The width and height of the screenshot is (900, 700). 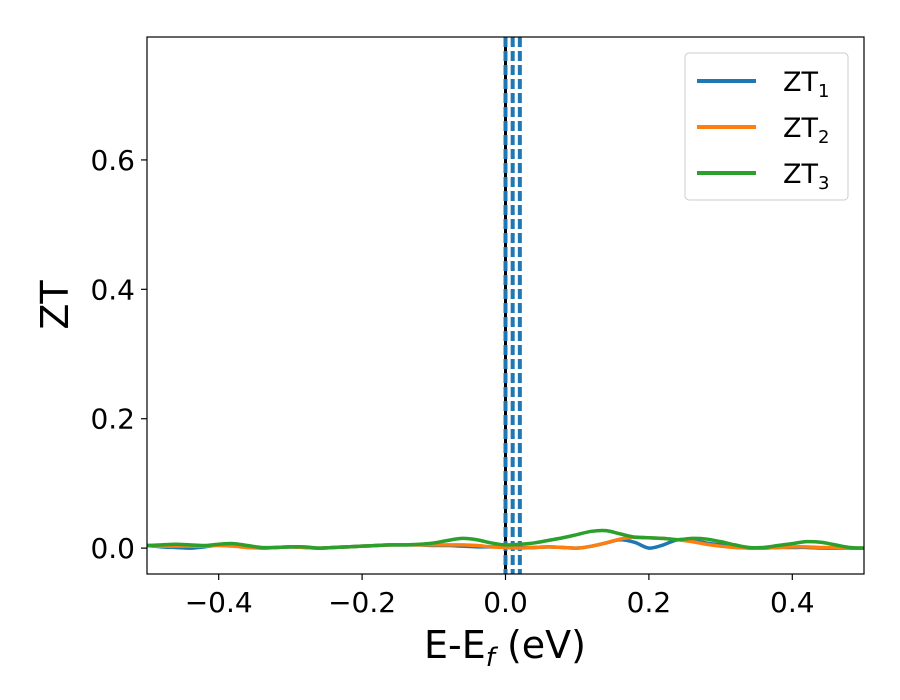 What do you see at coordinates (792, 602) in the screenshot?
I see `x-tick-label: 0.4` at bounding box center [792, 602].